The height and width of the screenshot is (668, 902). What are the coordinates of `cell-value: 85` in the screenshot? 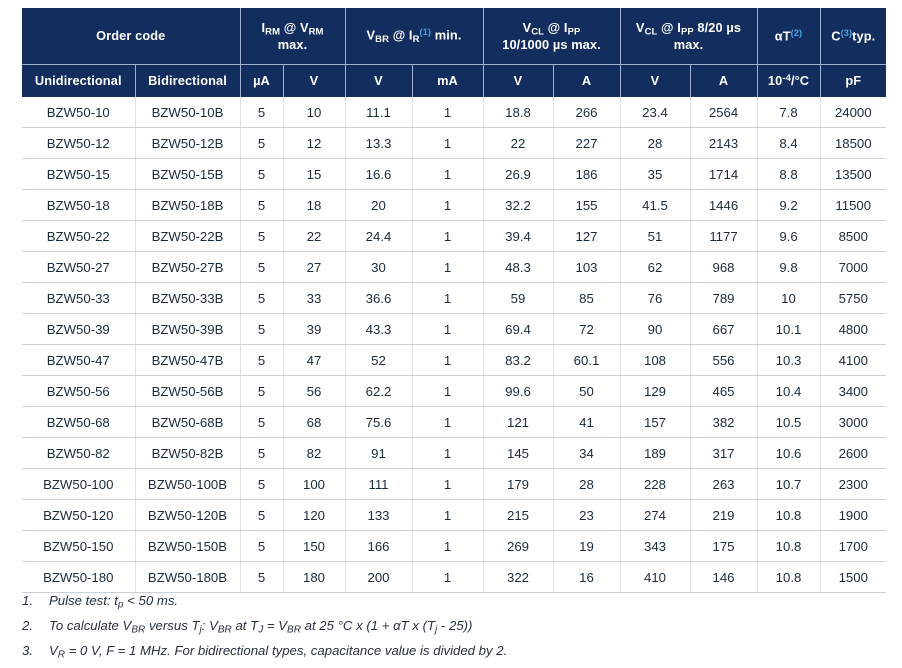 It's located at (587, 298).